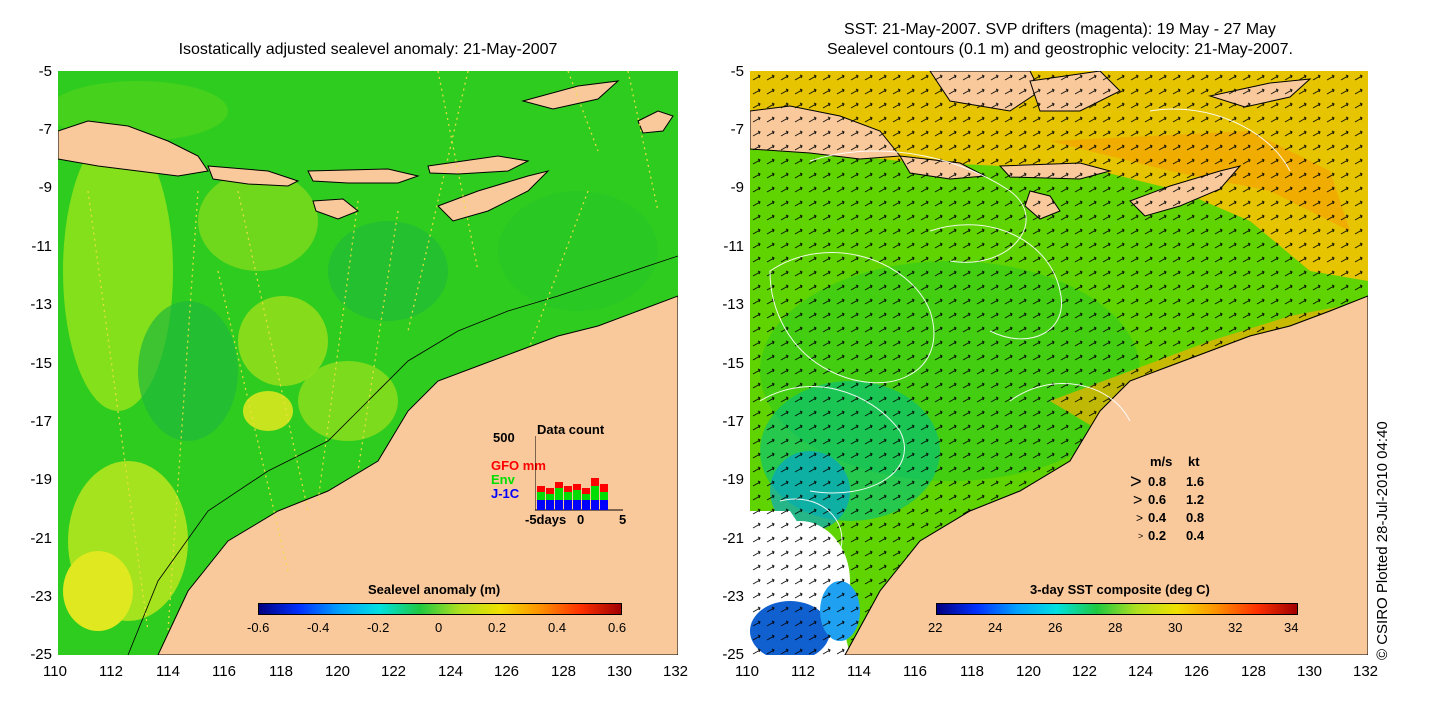 This screenshot has width=1440, height=720. I want to click on colorbar-tick-label: 0, so click(439, 627).